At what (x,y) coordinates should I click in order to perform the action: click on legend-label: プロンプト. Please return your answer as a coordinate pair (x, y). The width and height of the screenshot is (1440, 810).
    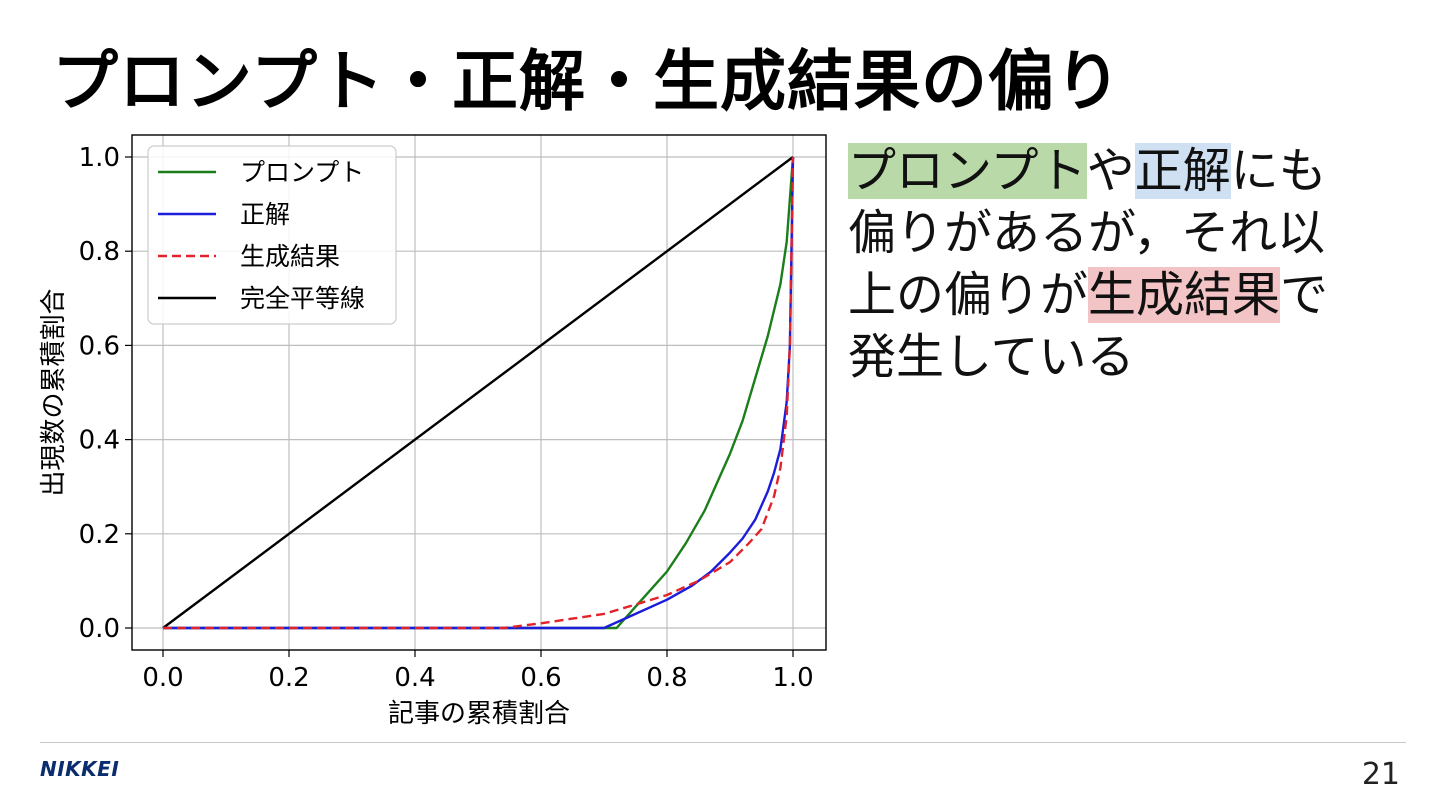
    Looking at the image, I should click on (302, 172).